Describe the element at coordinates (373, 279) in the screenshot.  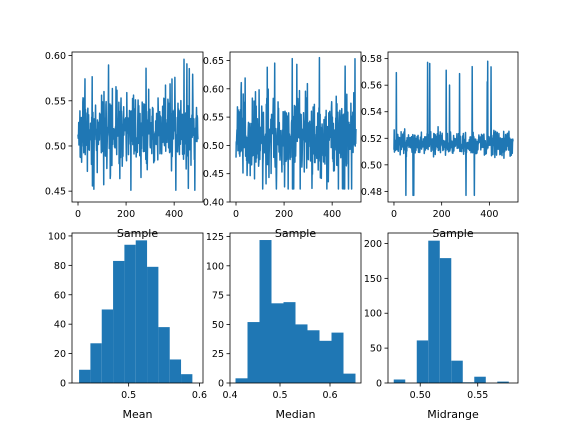
I see `y-tick-label: 150` at that location.